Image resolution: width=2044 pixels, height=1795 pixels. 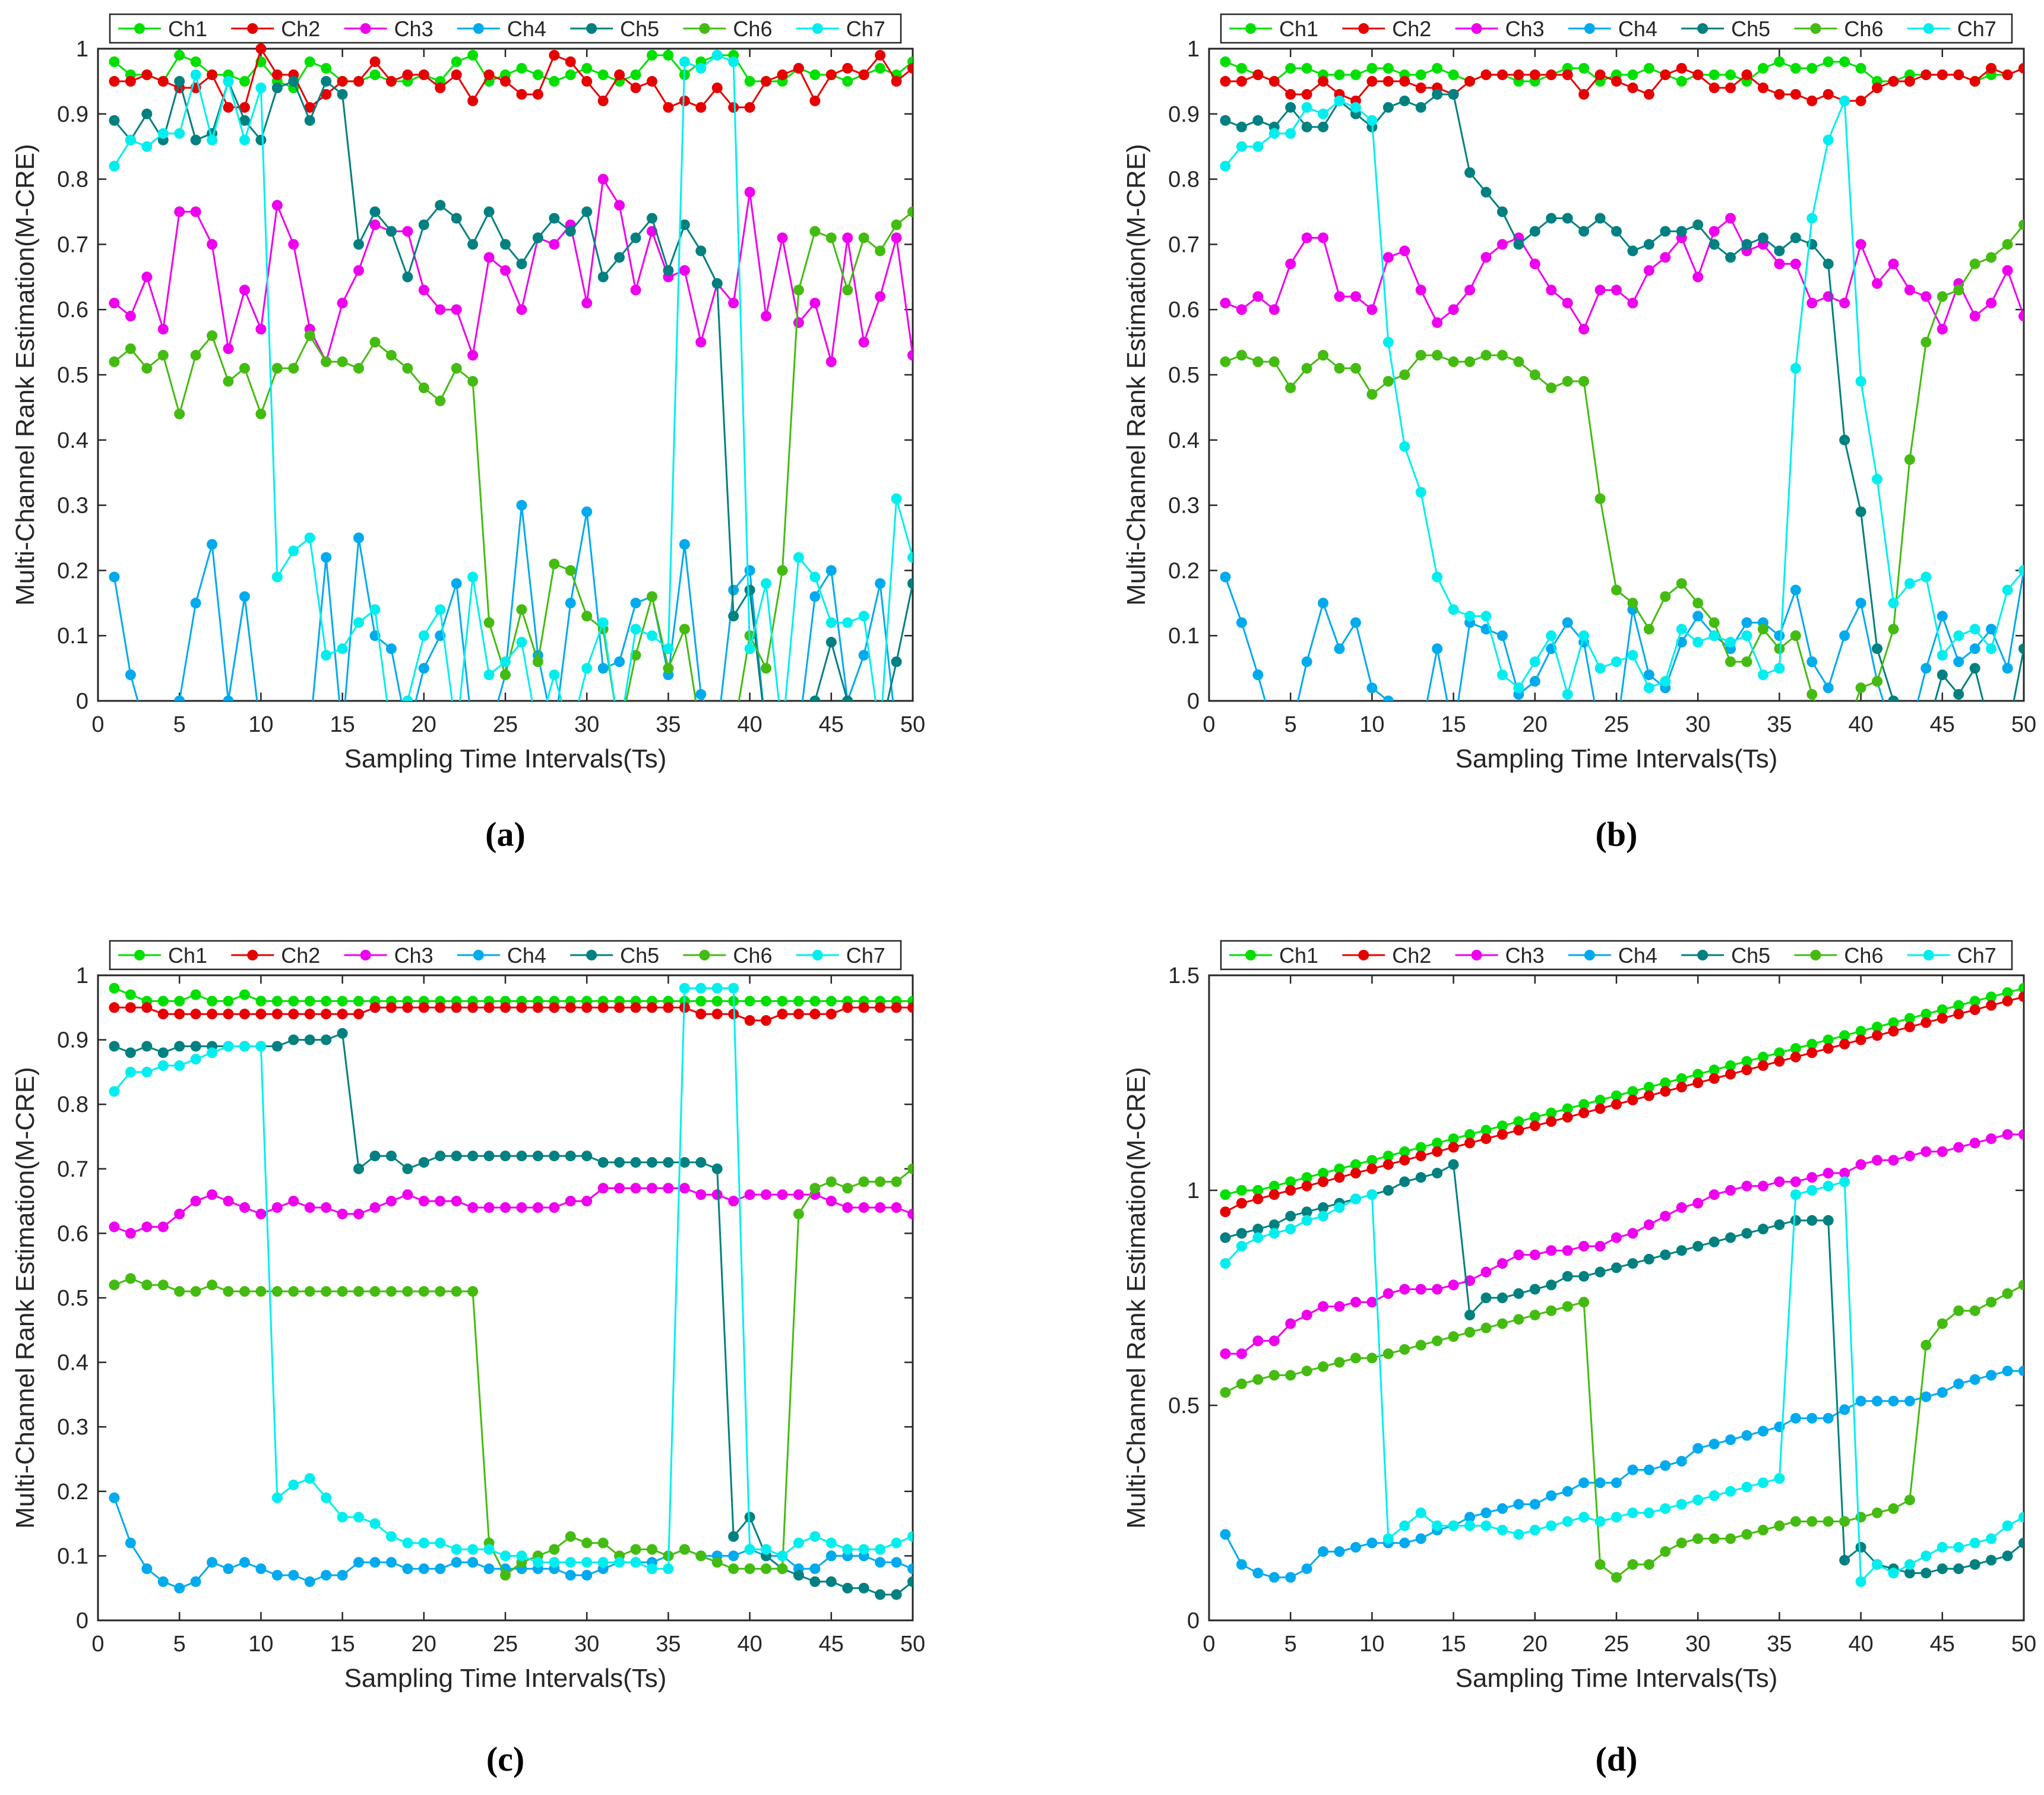 I want to click on data-point-ch2: Ch2 x=43 y=0.94, so click(x=798, y=1014).